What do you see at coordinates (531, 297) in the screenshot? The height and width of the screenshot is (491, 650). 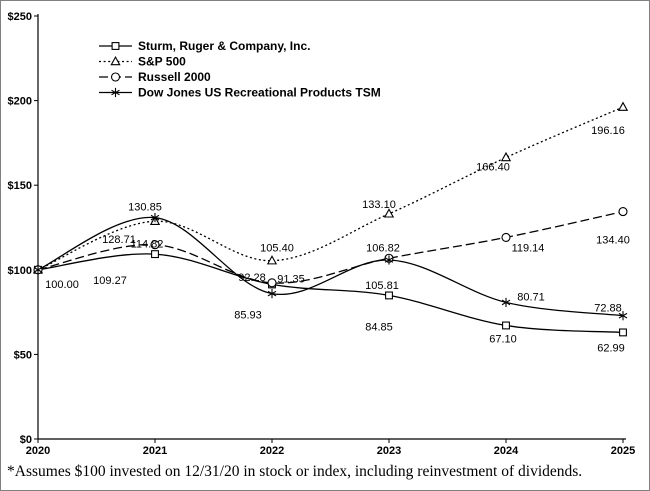 I see `data-label: 80.71` at bounding box center [531, 297].